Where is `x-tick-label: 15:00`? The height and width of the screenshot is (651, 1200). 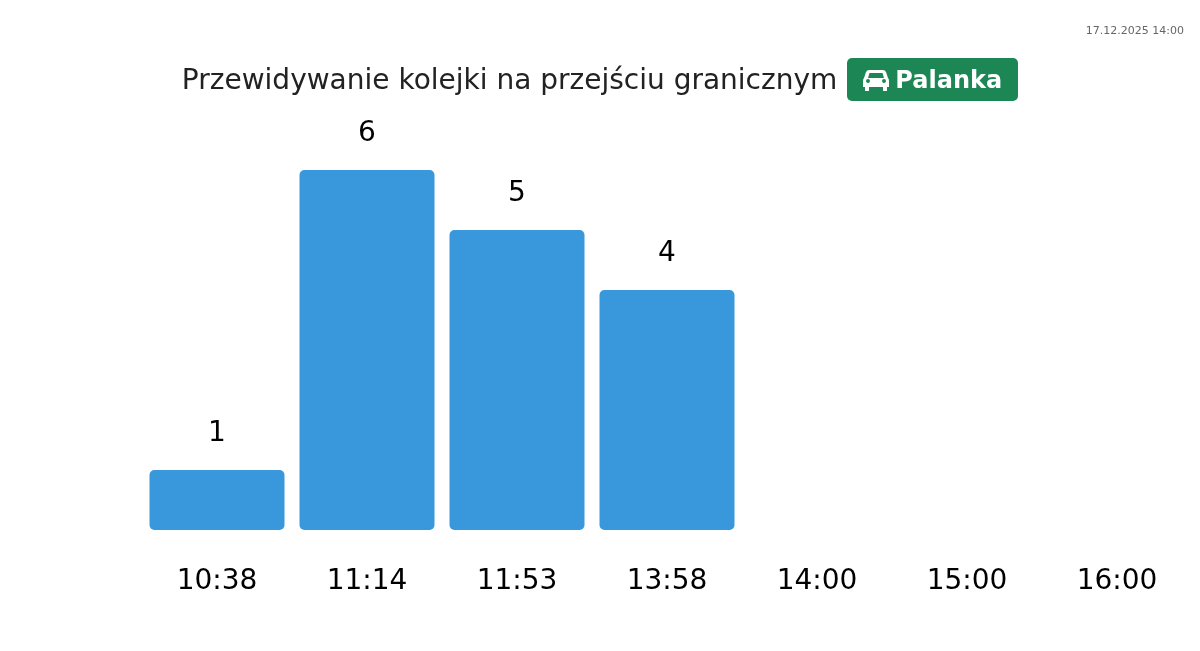 x-tick-label: 15:00 is located at coordinates (967, 579).